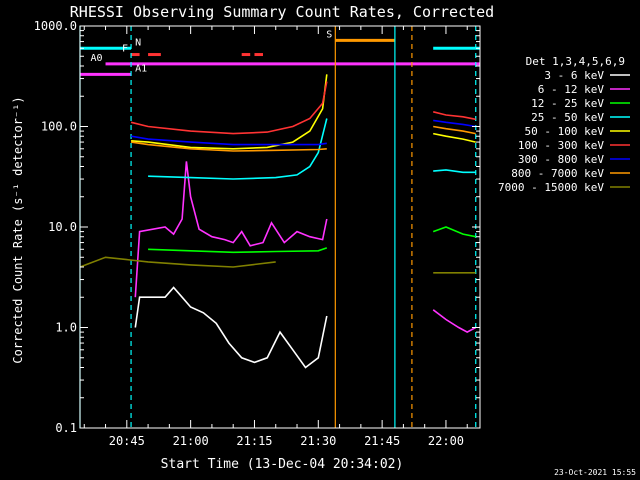 The image size is (640, 480). What do you see at coordinates (567, 103) in the screenshot?
I see `legend-entry-label: 12 - 25 keV` at bounding box center [567, 103].